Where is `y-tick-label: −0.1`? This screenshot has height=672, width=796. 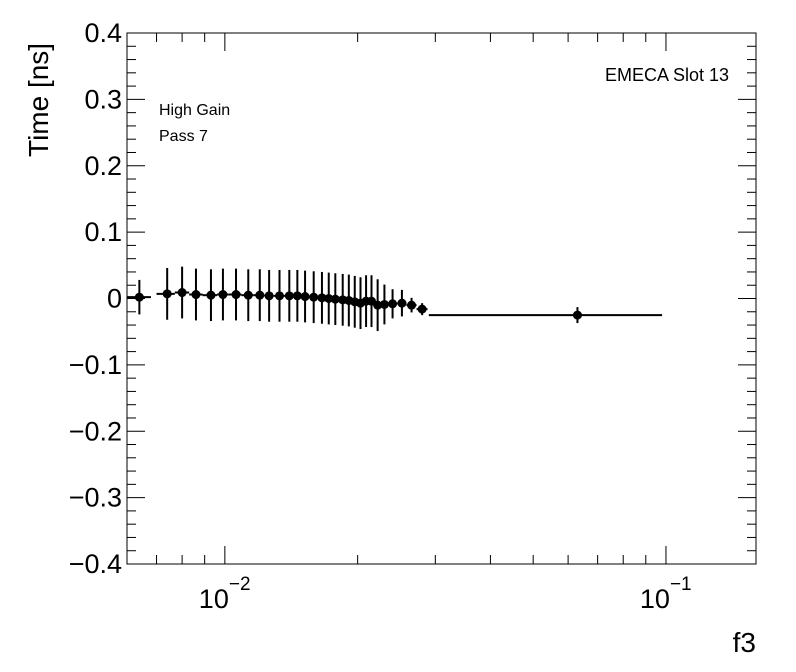
y-tick-label: −0.1 is located at coordinates (95, 365).